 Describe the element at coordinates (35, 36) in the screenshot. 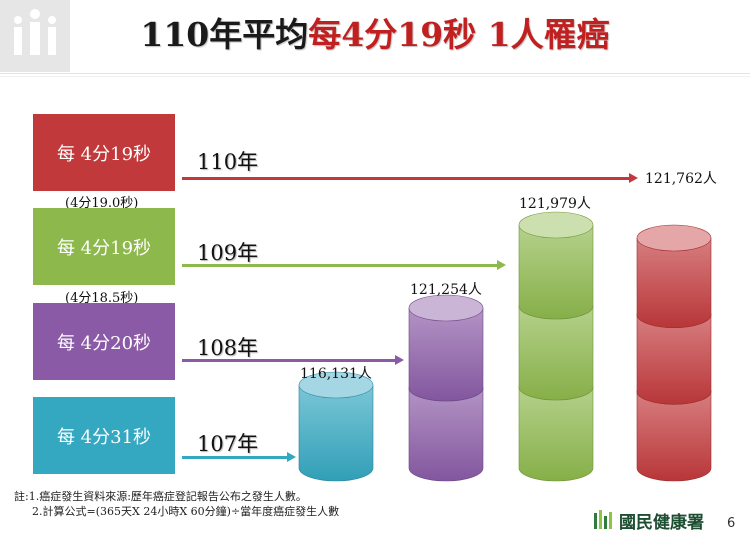

I see `agency-logo-icon` at that location.